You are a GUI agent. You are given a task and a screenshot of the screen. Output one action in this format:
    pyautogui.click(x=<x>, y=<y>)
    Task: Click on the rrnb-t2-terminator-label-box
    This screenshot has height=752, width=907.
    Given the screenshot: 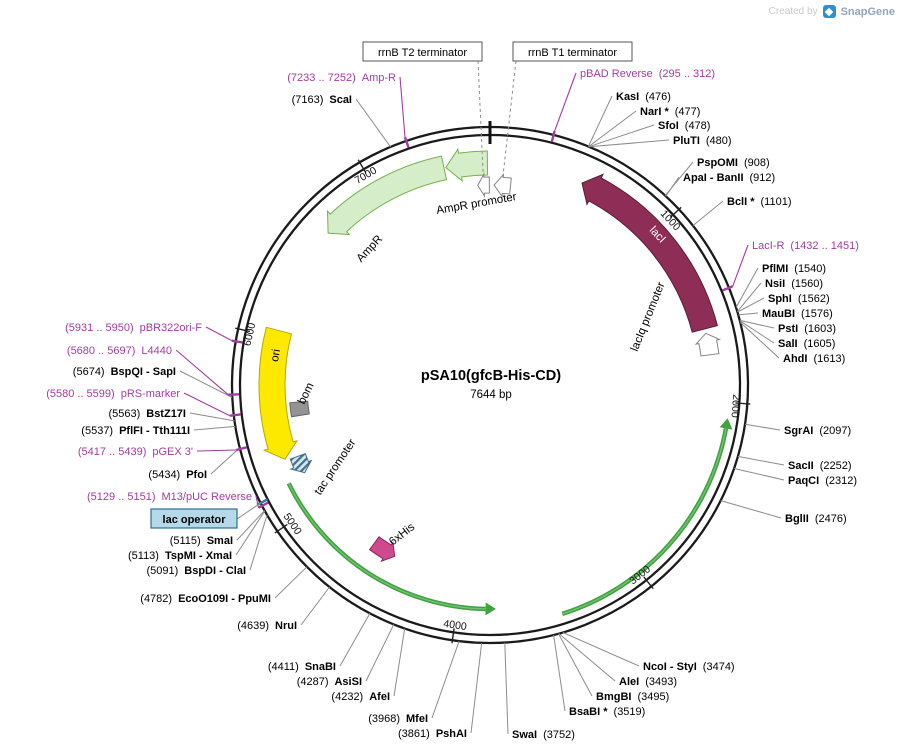 What is the action you would take?
    pyautogui.click(x=422, y=51)
    